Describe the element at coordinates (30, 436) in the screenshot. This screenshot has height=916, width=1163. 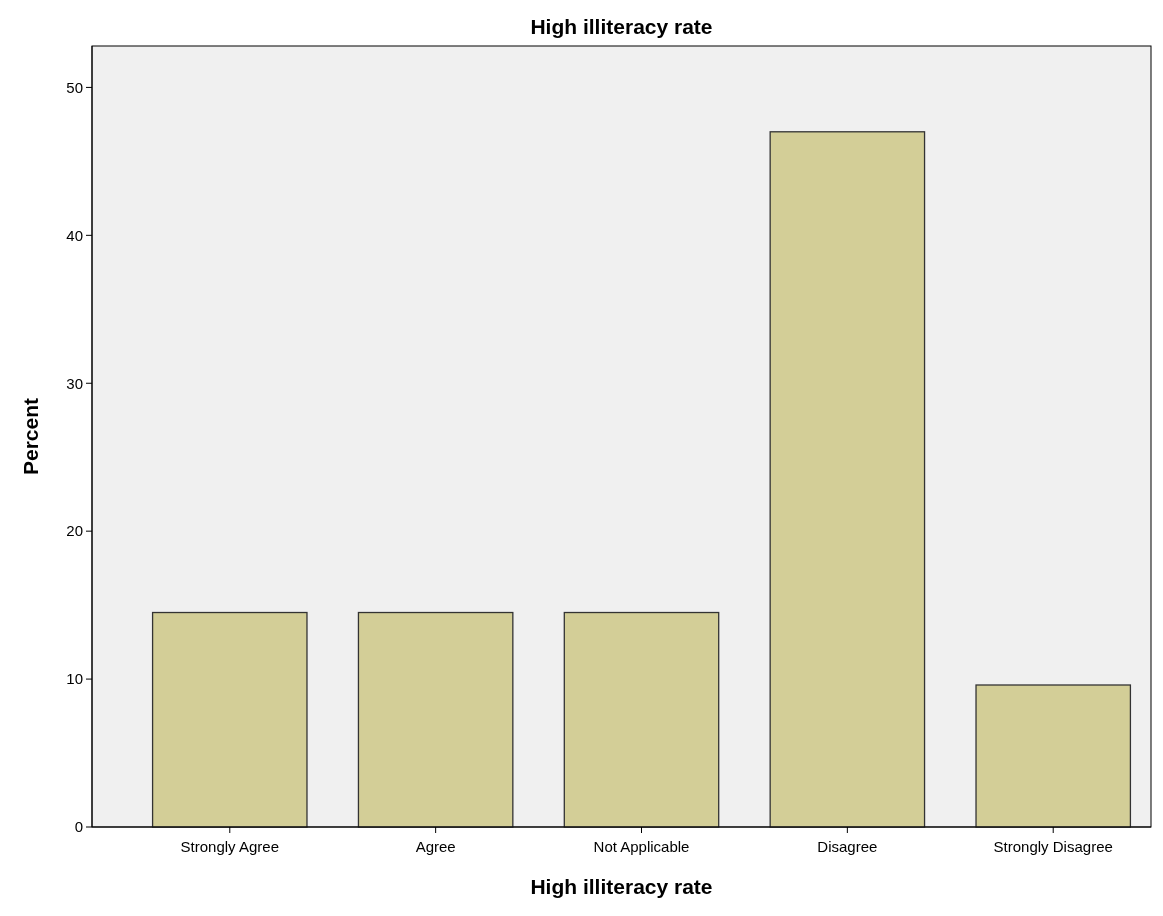
I see `y-axis-title: Percent` at that location.